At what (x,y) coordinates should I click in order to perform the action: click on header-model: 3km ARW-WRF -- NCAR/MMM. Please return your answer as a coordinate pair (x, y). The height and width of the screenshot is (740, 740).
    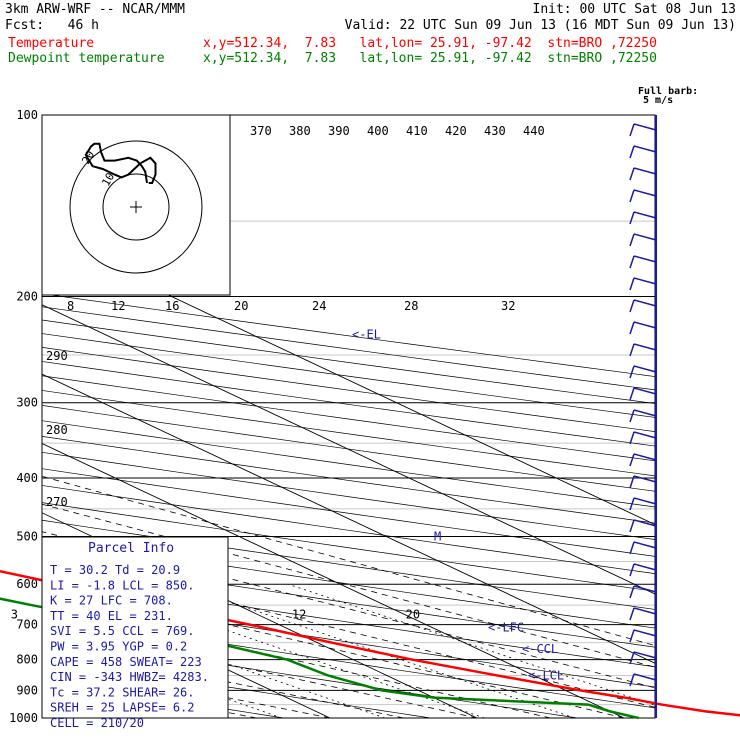
    Looking at the image, I should click on (95, 9).